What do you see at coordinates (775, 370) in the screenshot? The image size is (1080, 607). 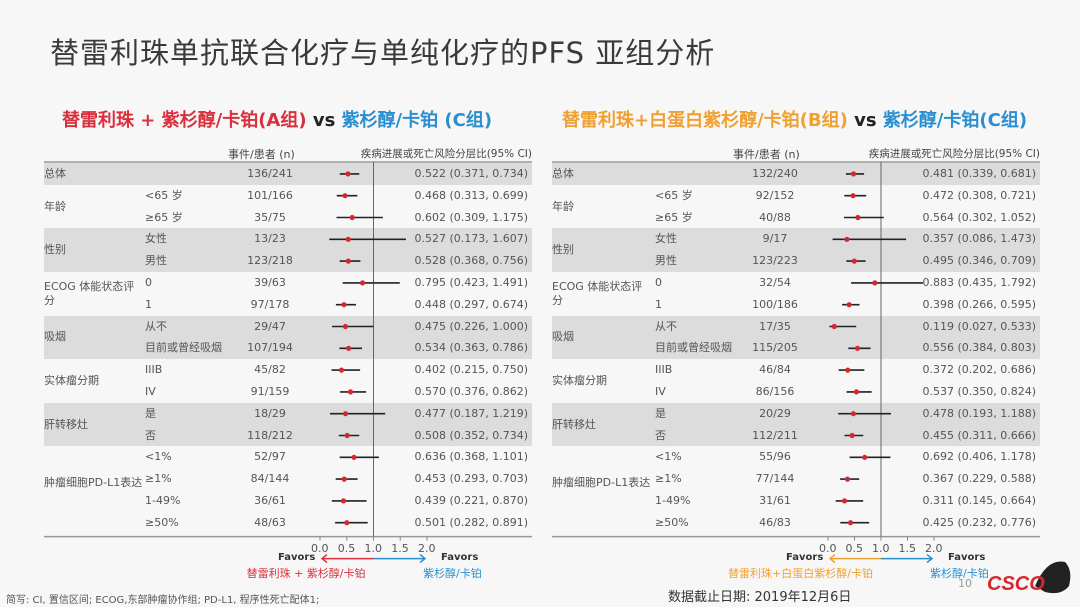 I see `events-count: 46/84` at bounding box center [775, 370].